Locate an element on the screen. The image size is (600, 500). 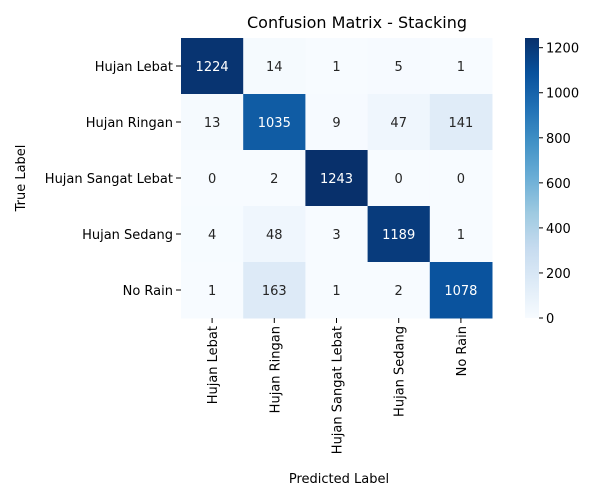
colorbar is located at coordinates (532, 178).